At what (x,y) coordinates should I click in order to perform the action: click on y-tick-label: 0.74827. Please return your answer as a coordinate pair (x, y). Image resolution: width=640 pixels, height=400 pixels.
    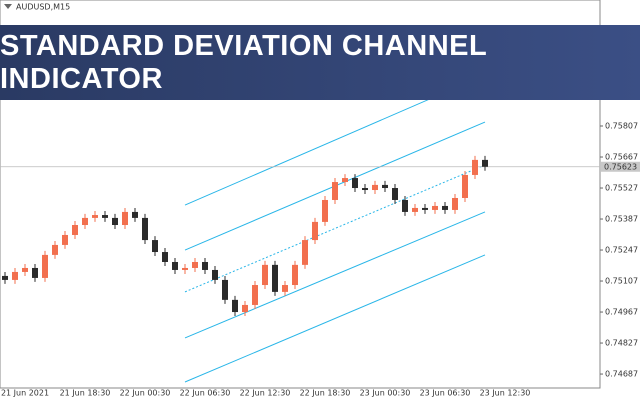
    Looking at the image, I should click on (621, 343).